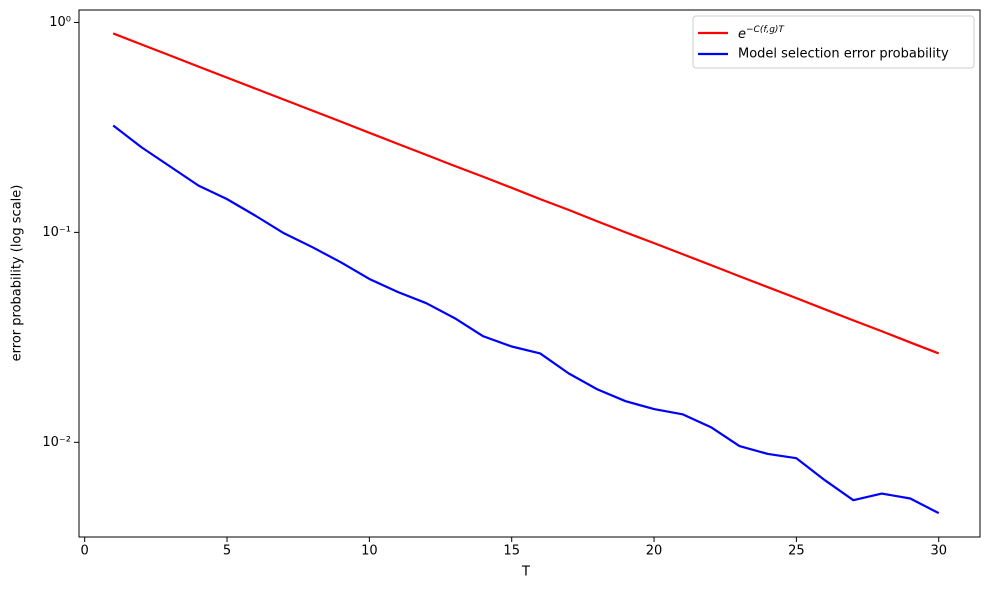 This screenshot has height=594, width=989. Describe the element at coordinates (938, 551) in the screenshot. I see `x-tick-label: 30` at that location.